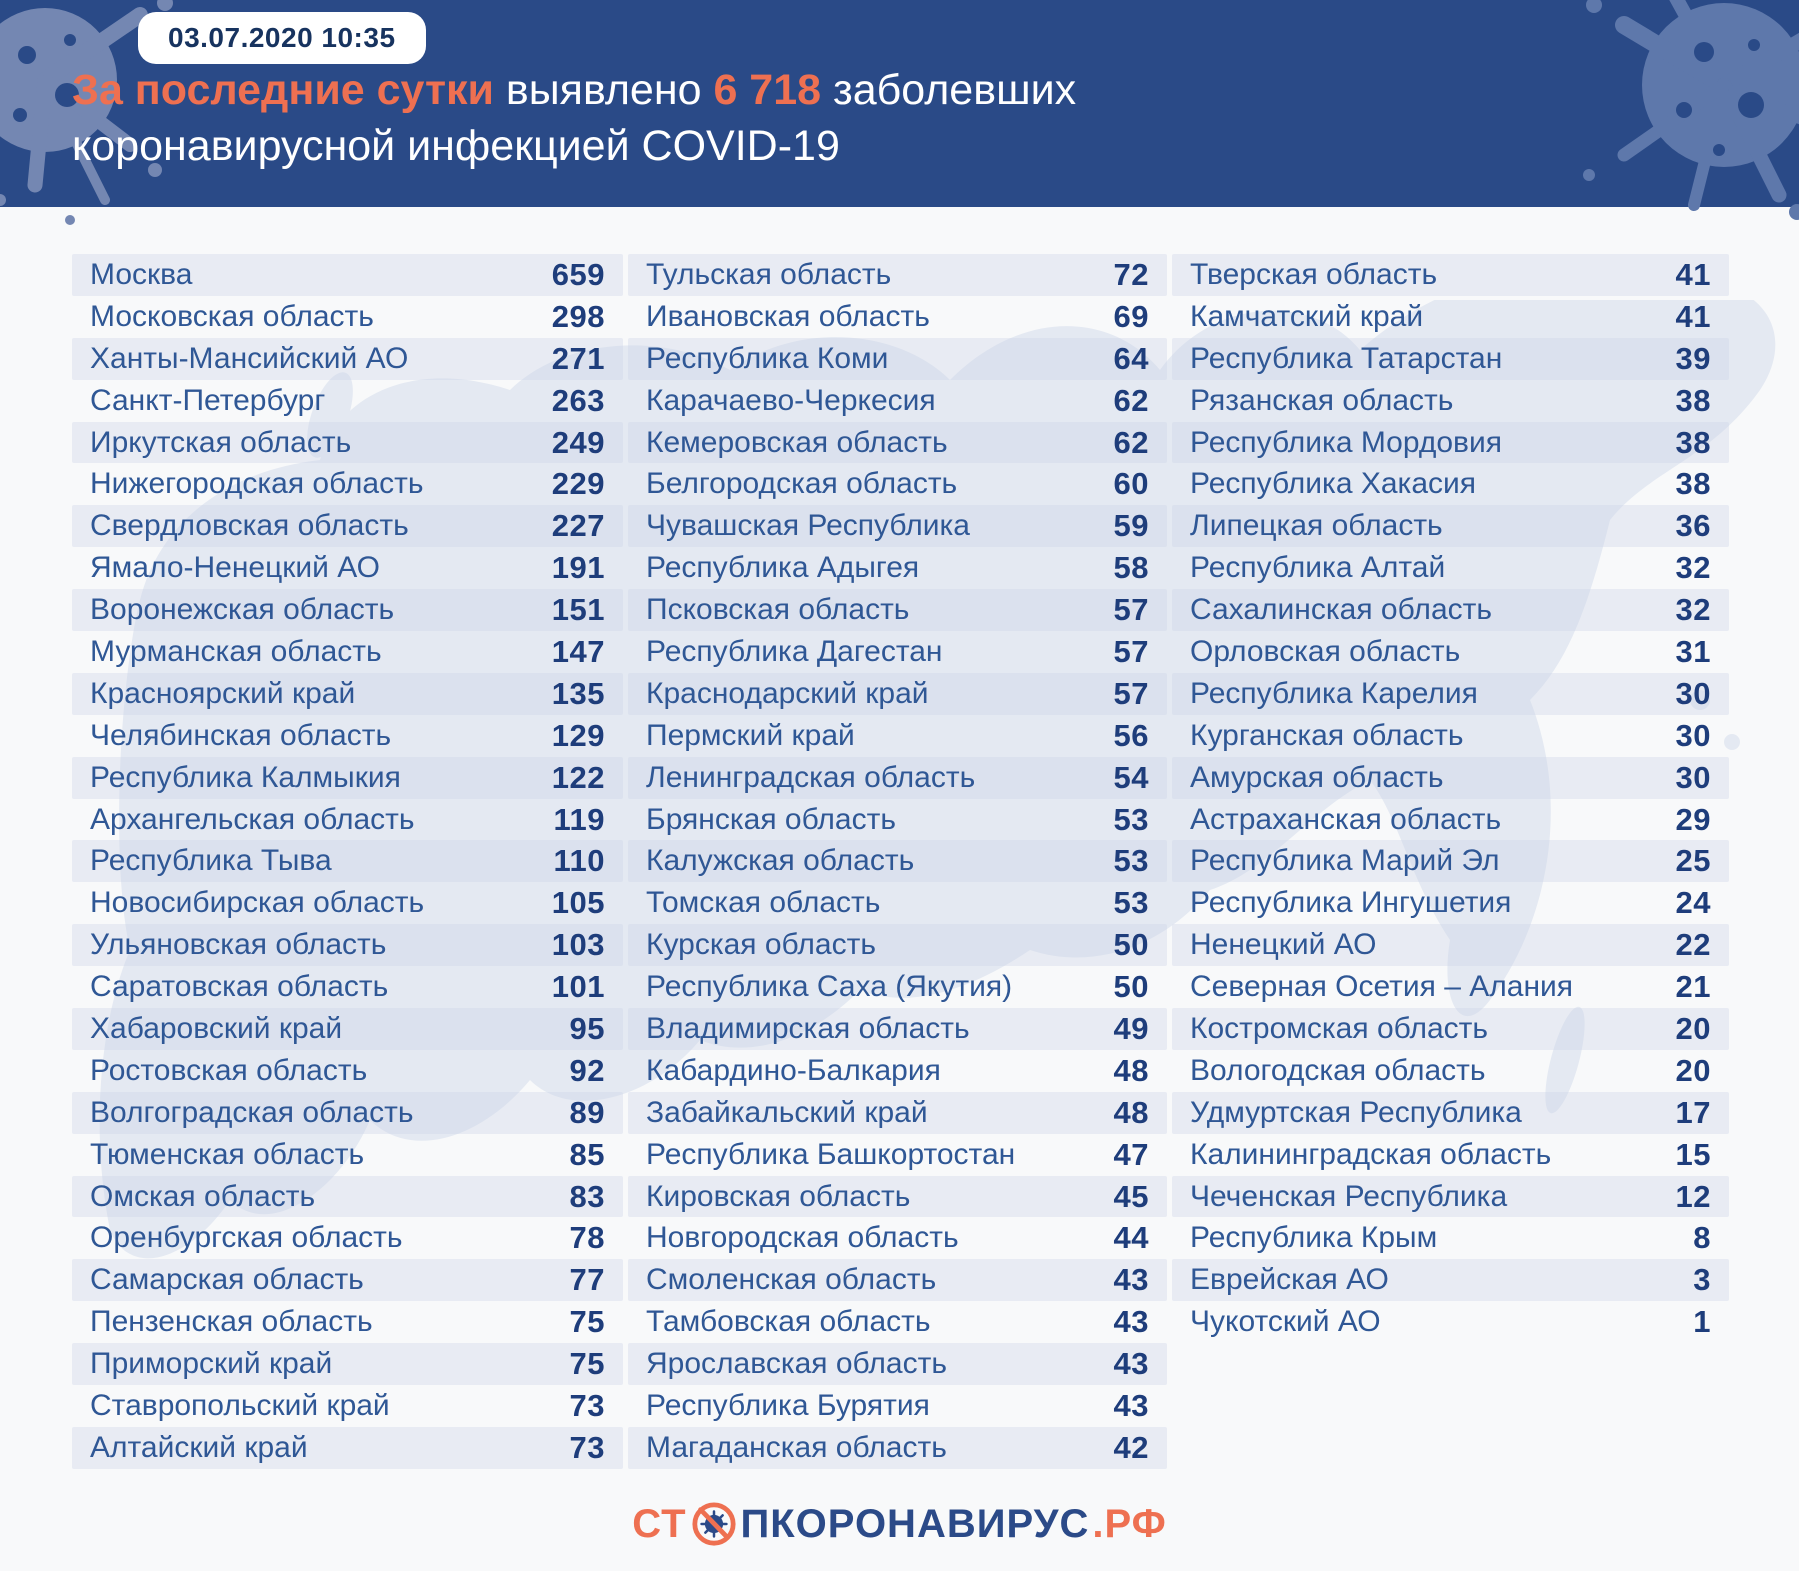 The image size is (1799, 1571). What do you see at coordinates (231, 1322) in the screenshot?
I see `region-name: Пензенская область` at bounding box center [231, 1322].